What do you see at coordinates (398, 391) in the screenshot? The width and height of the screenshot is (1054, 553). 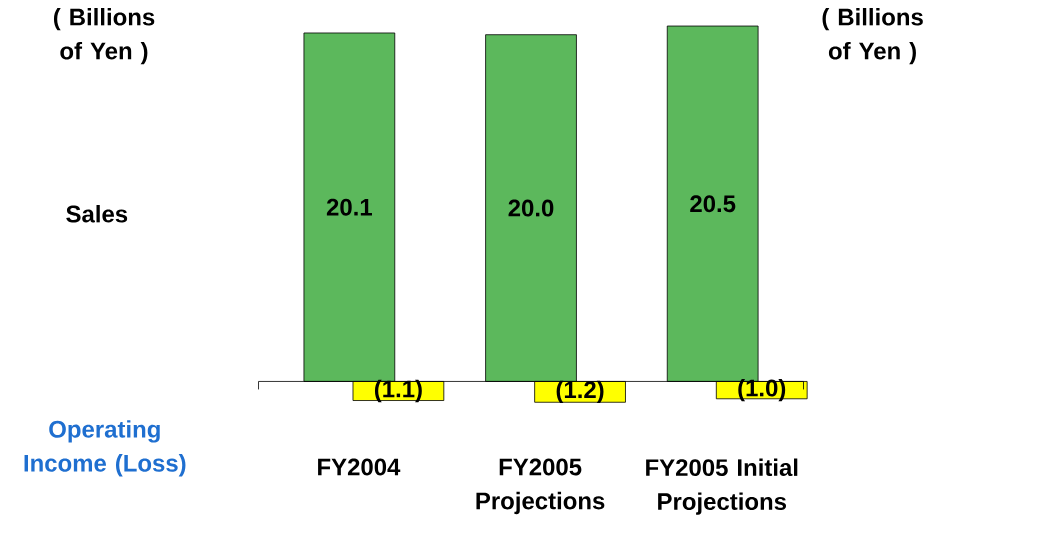 I see `data-label: (1.1)` at bounding box center [398, 391].